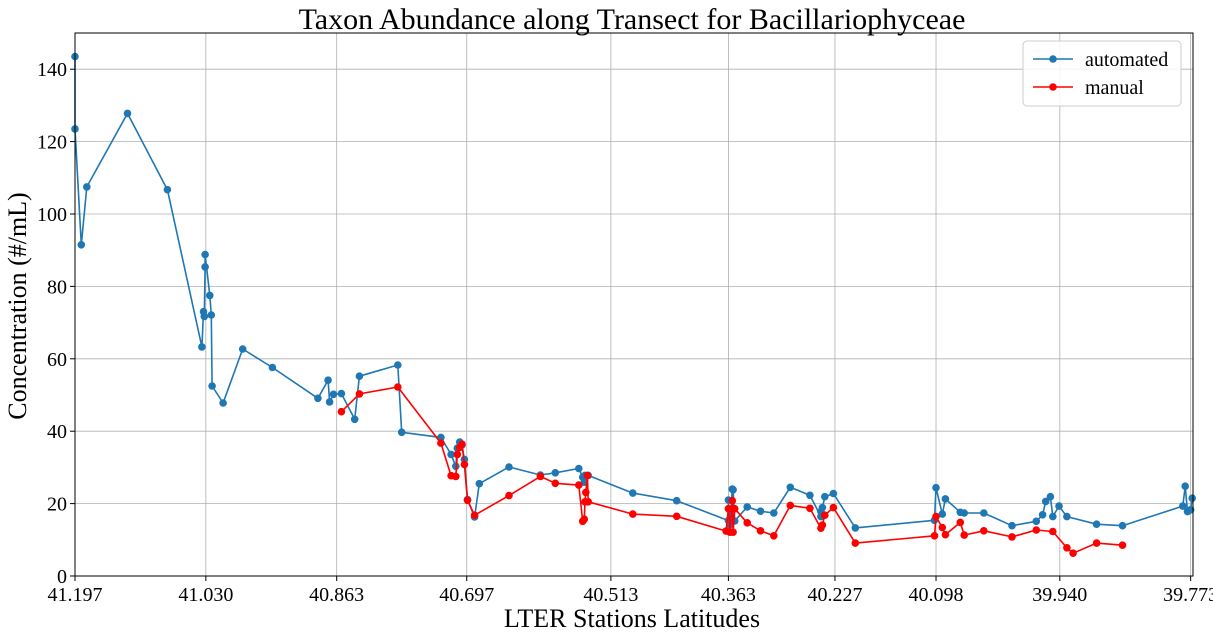  Describe the element at coordinates (1114, 88) in the screenshot. I see `legend-label-manual: manual` at that location.